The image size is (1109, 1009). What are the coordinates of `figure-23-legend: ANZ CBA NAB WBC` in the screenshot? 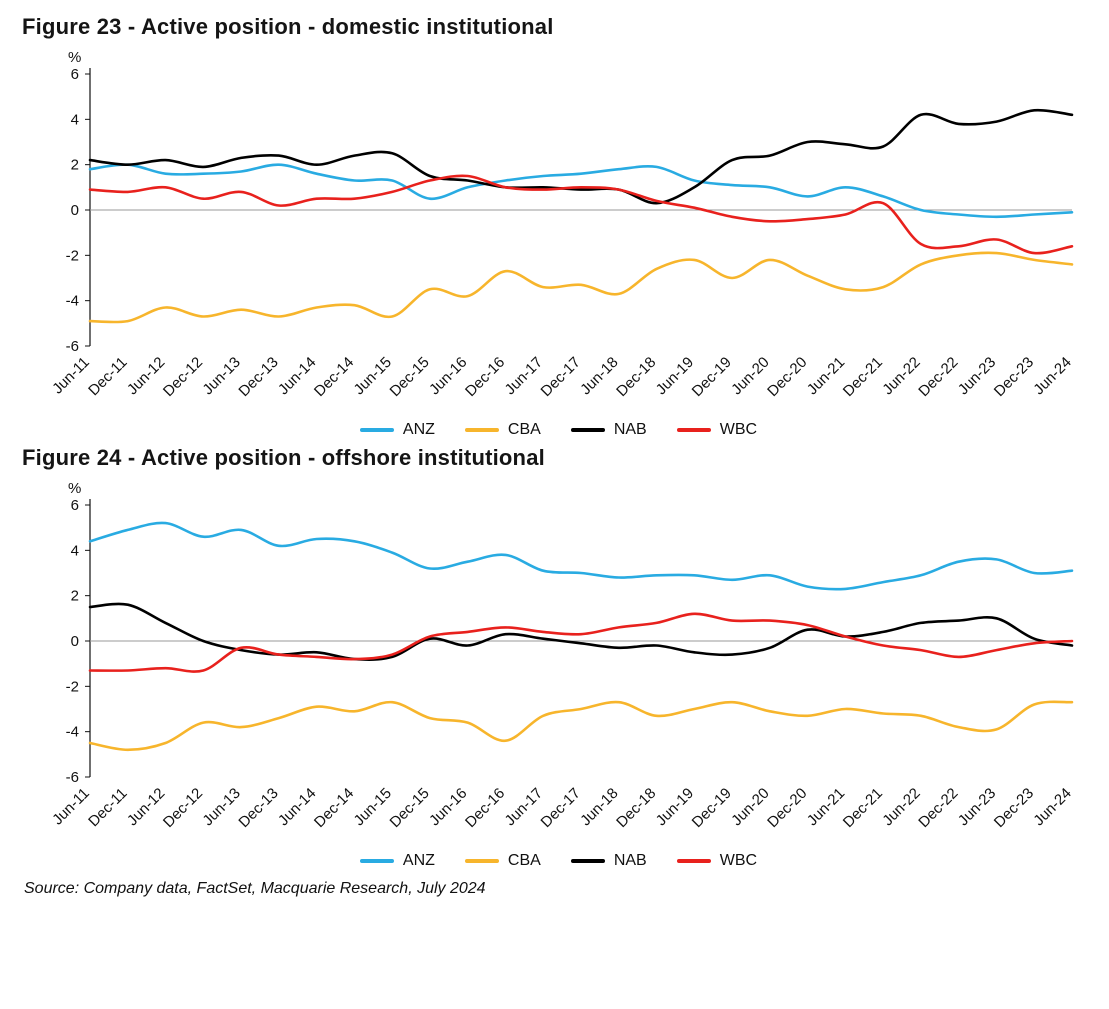 It's located at (558, 430).